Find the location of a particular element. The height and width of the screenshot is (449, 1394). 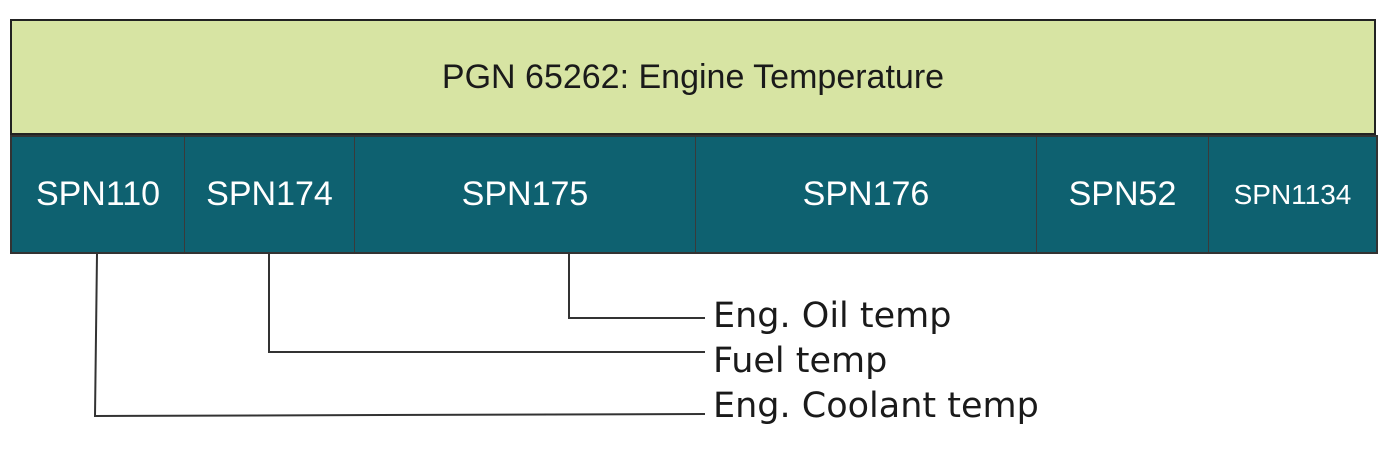

spn-label: SPN176 is located at coordinates (866, 194).